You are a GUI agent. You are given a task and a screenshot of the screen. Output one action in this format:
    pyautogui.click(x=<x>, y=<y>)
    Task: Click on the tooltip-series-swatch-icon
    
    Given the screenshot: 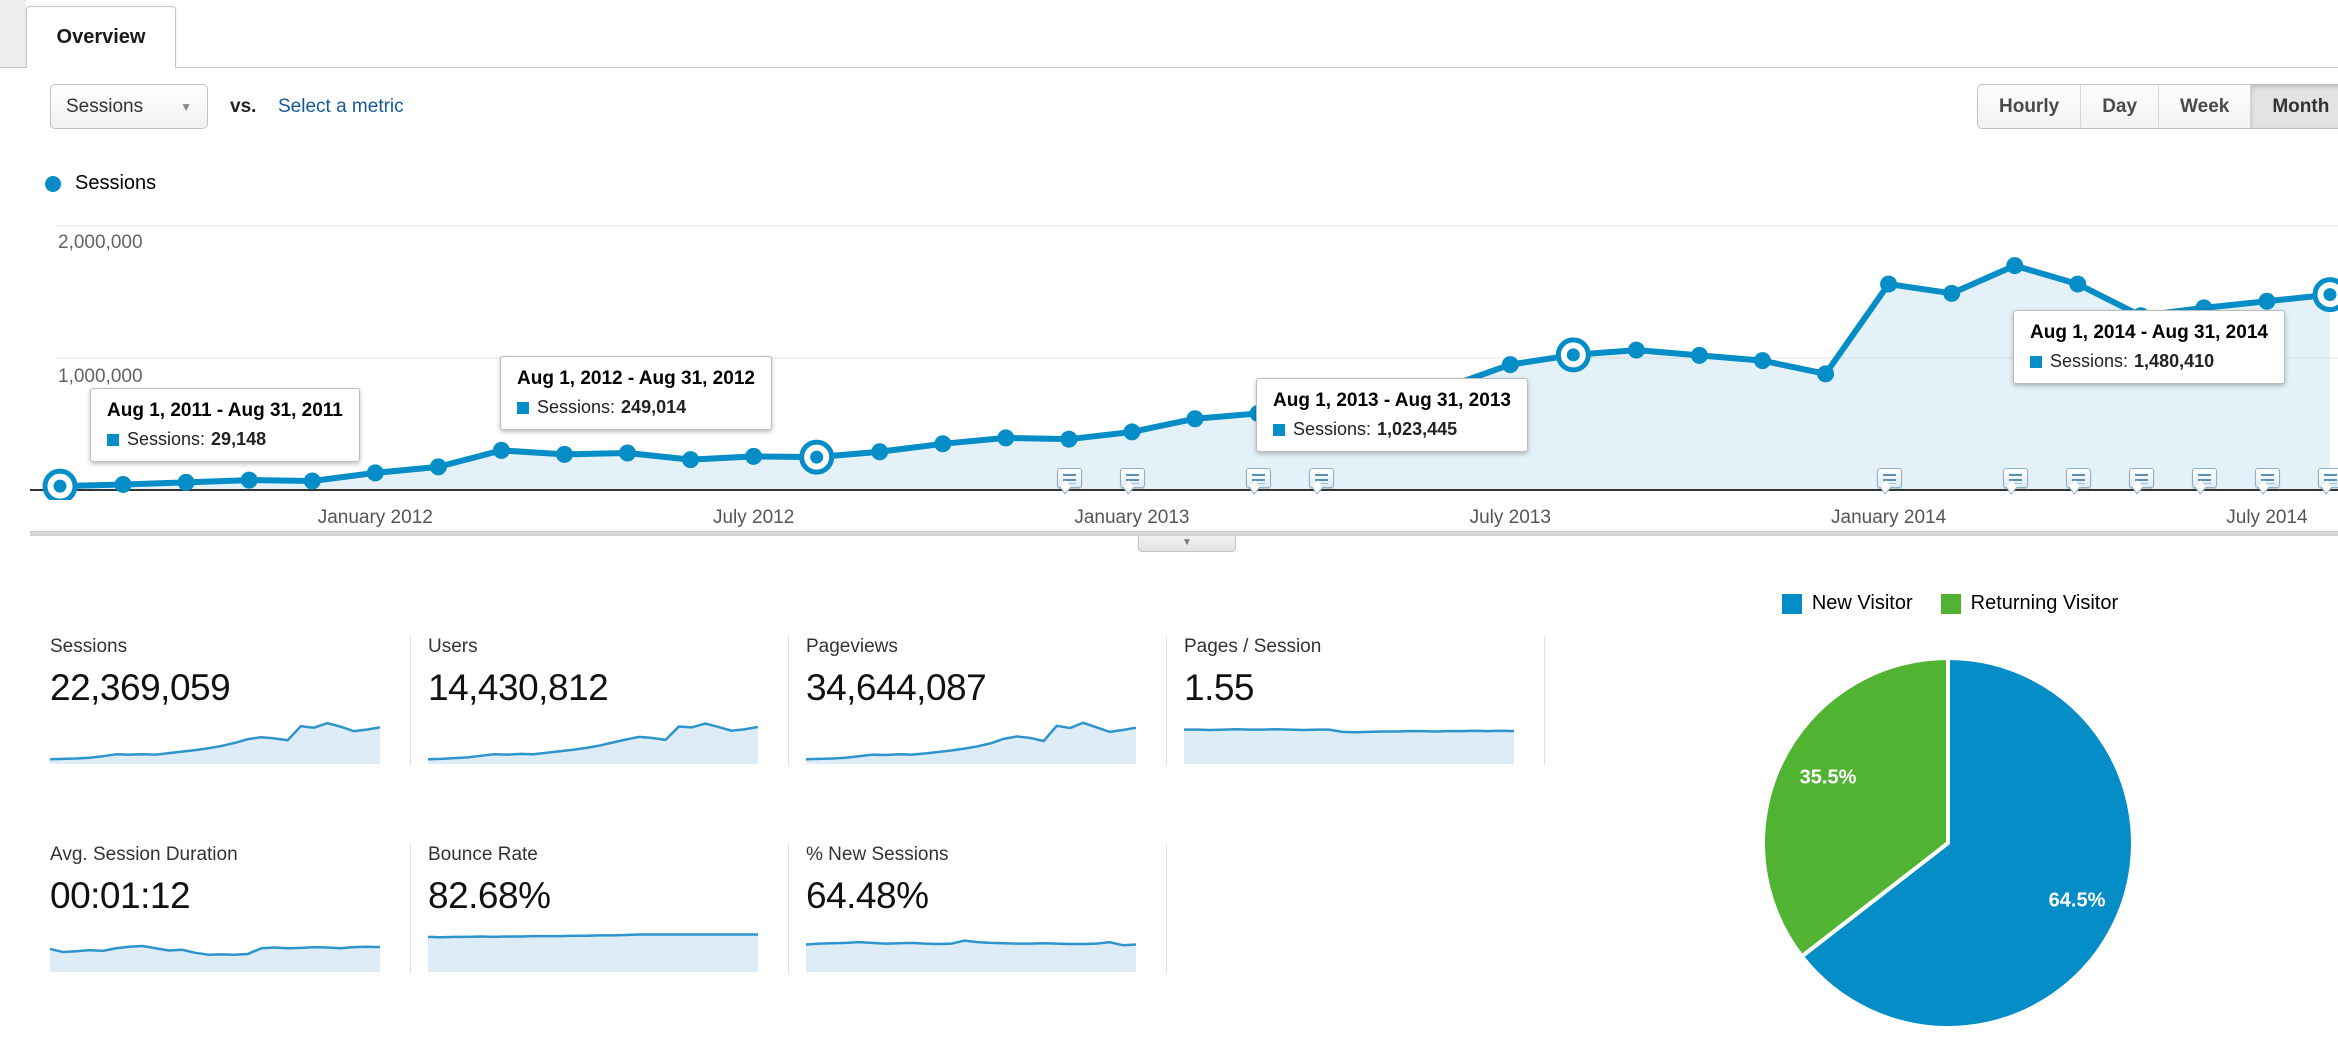 What is the action you would take?
    pyautogui.click(x=113, y=439)
    